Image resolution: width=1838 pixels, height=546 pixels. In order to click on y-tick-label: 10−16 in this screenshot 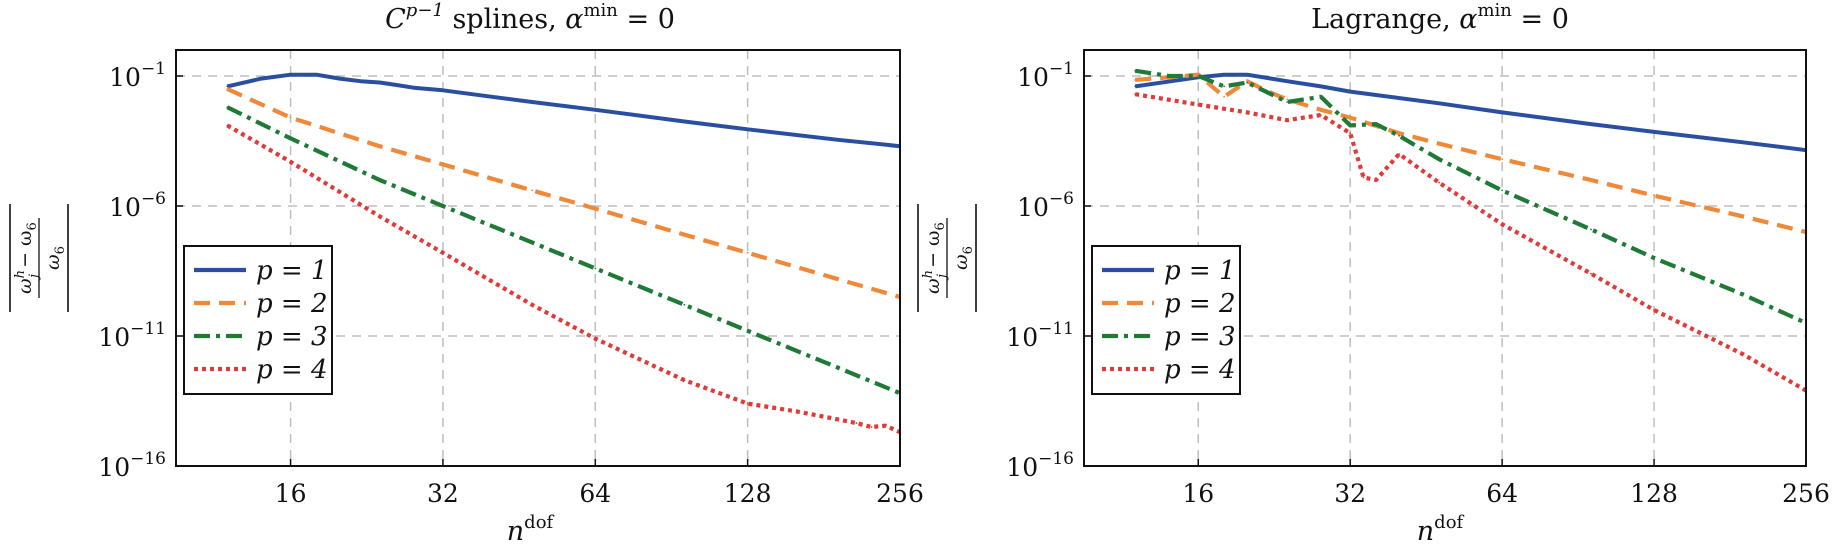, I will do `click(132, 465)`.